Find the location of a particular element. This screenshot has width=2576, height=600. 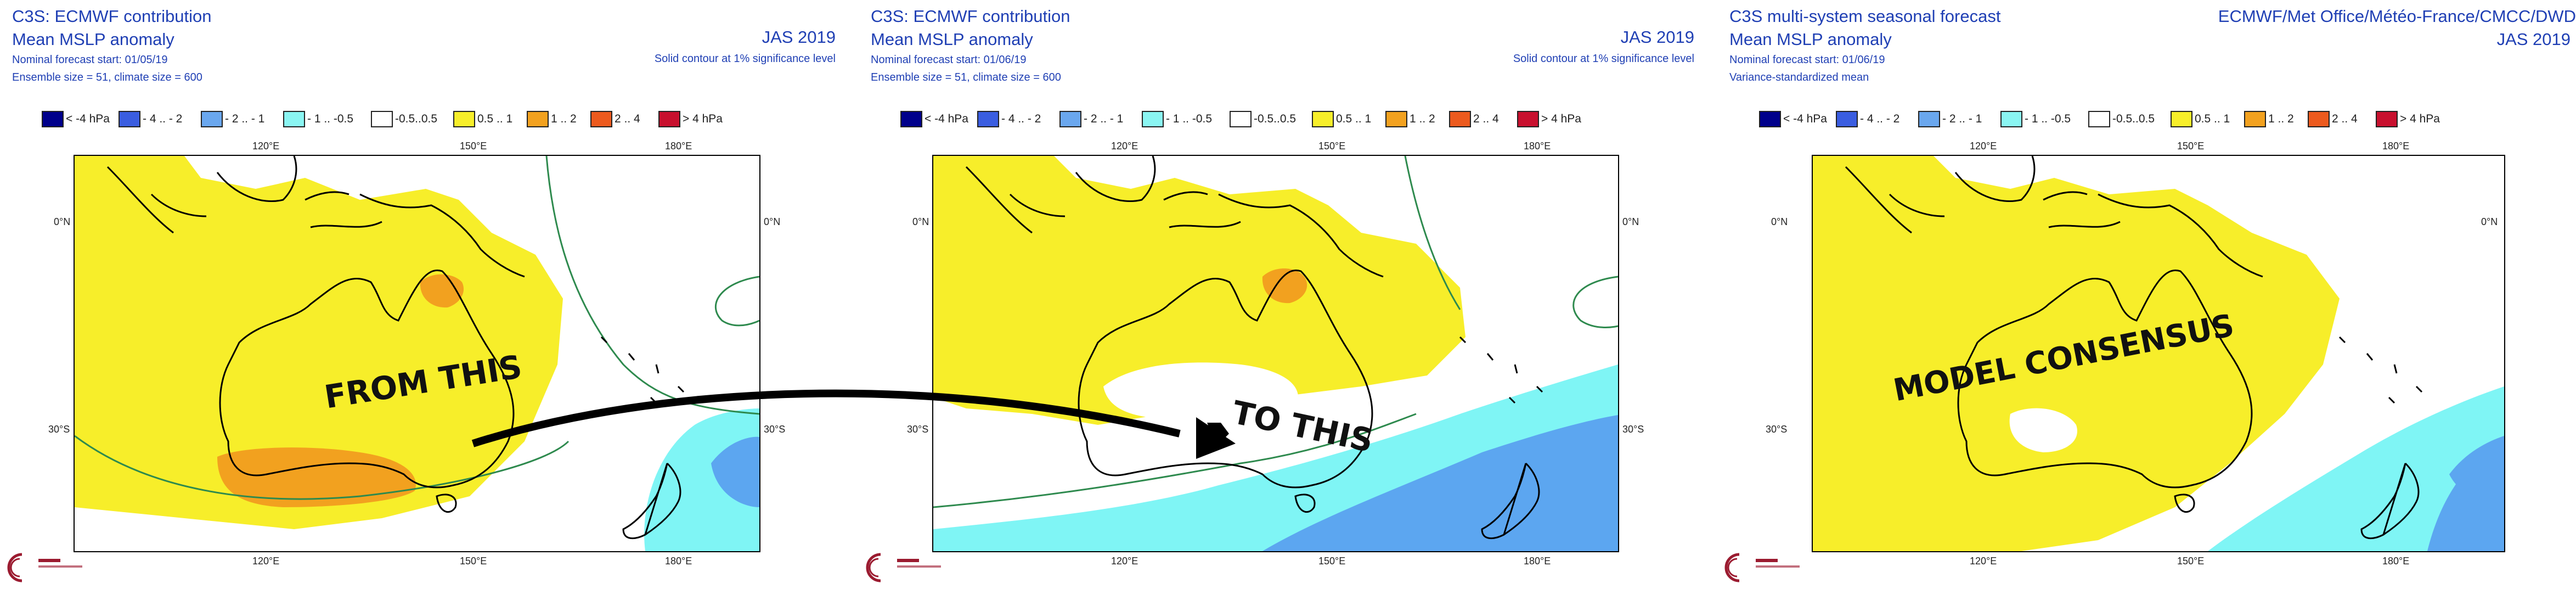

arrow-shaft is located at coordinates (826, 418).